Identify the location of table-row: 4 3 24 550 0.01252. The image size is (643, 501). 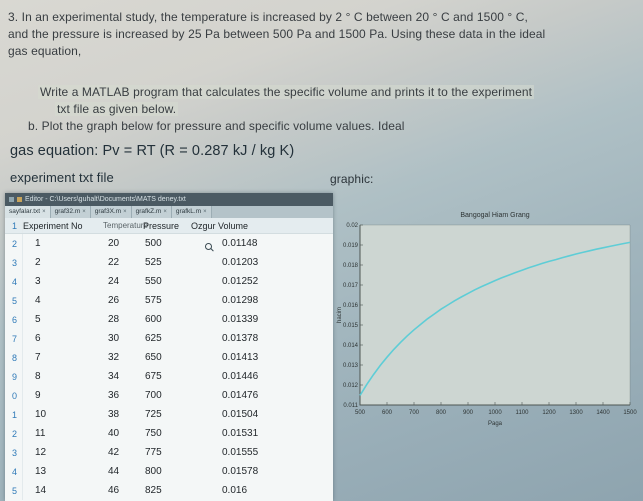
(169, 281).